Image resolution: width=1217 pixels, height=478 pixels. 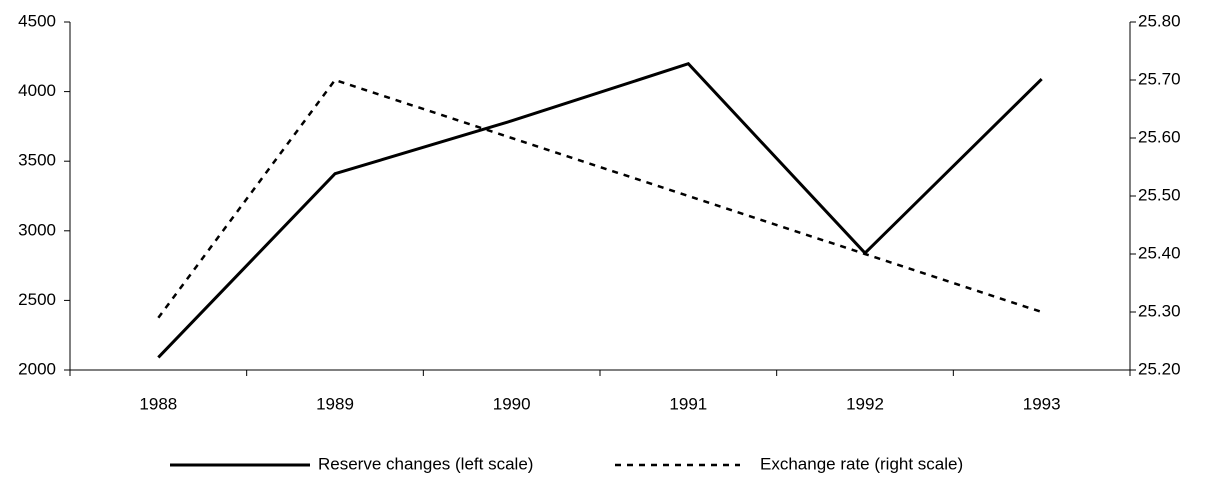 What do you see at coordinates (861, 463) in the screenshot?
I see `legend-label: Exchange rate (right scale)` at bounding box center [861, 463].